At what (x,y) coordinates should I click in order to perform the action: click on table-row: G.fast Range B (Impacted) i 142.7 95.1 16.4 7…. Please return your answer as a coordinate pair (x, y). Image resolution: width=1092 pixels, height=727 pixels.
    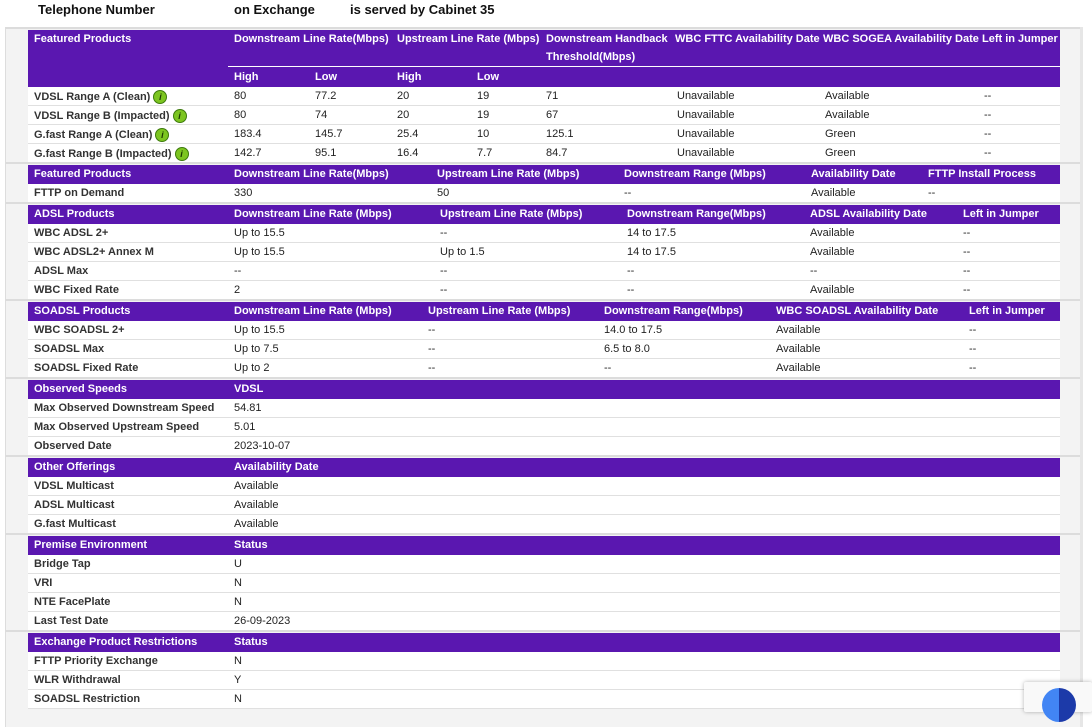
    Looking at the image, I should click on (544, 153).